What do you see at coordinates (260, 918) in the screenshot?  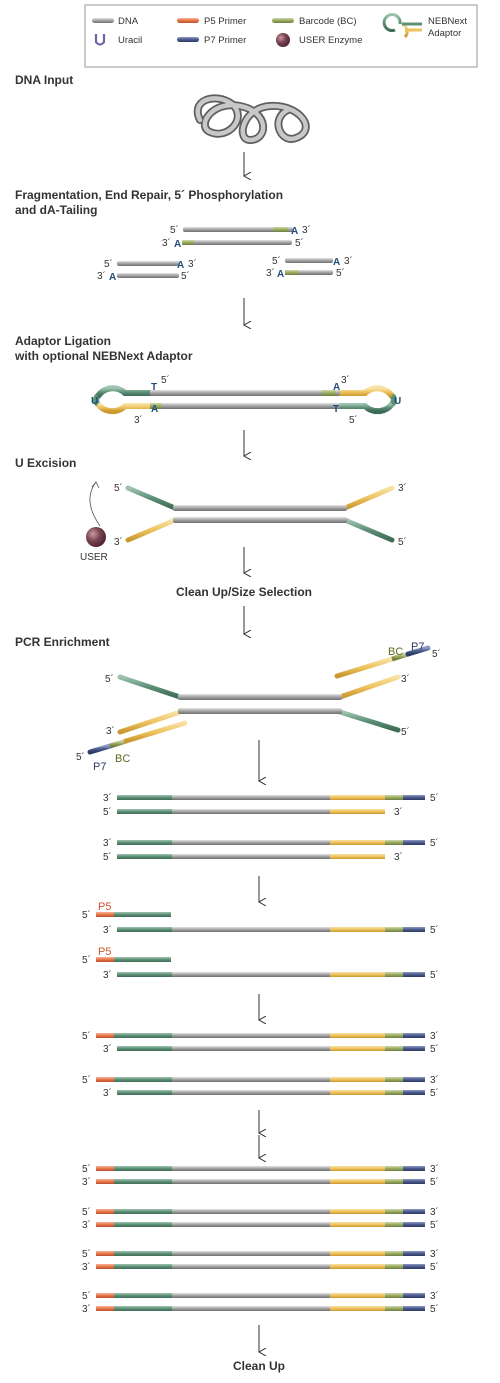 I see `p5-anneal-group-1: P5 5´ 3´ 5´` at bounding box center [260, 918].